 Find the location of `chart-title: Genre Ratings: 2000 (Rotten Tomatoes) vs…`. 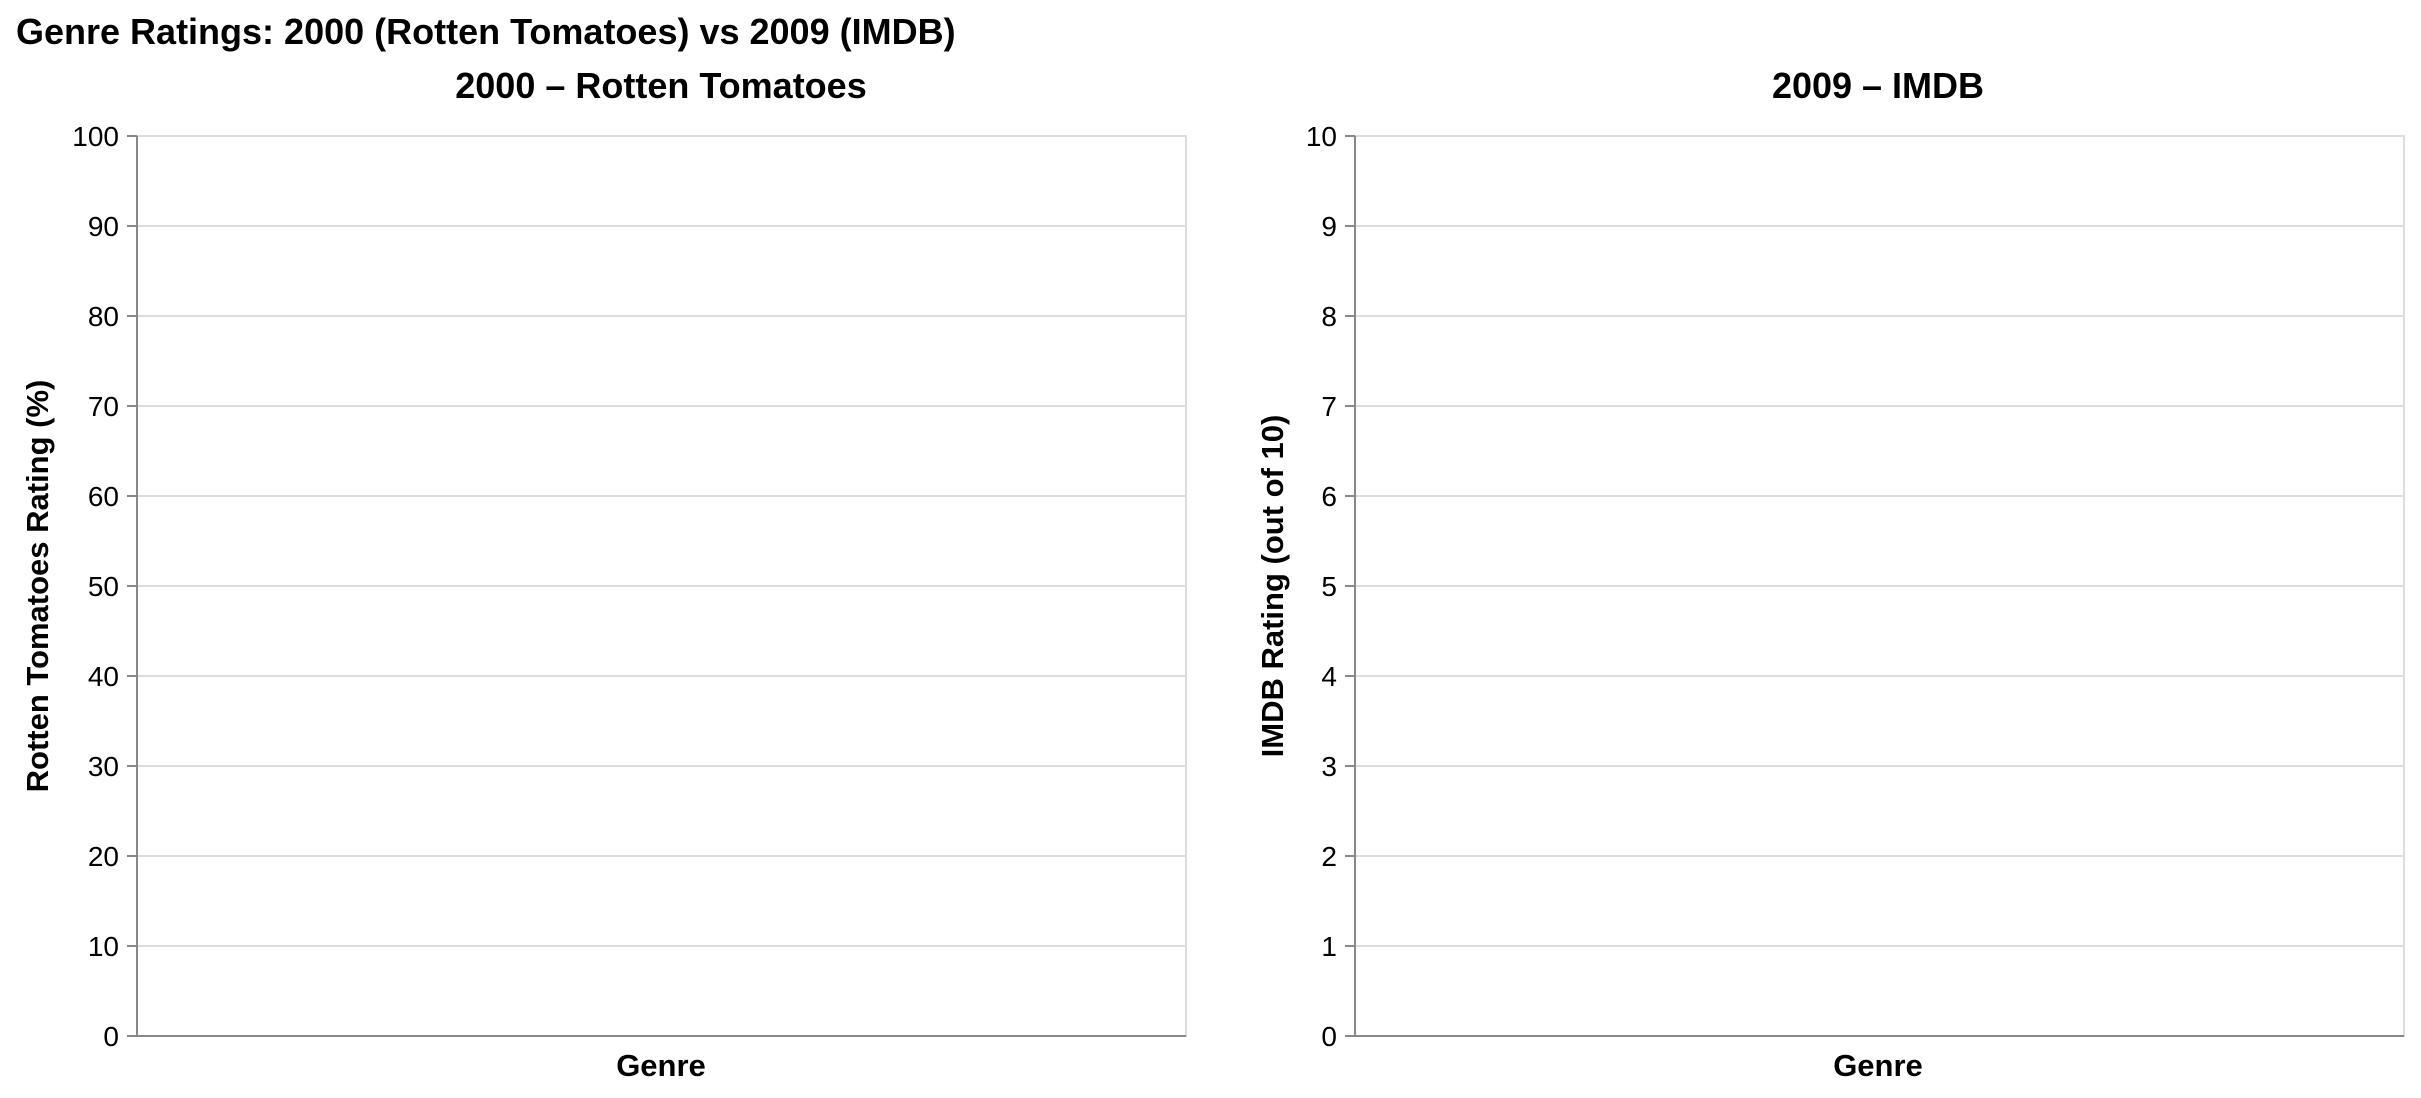

chart-title: Genre Ratings: 2000 (Rotten Tomatoes) vs… is located at coordinates (486, 31).